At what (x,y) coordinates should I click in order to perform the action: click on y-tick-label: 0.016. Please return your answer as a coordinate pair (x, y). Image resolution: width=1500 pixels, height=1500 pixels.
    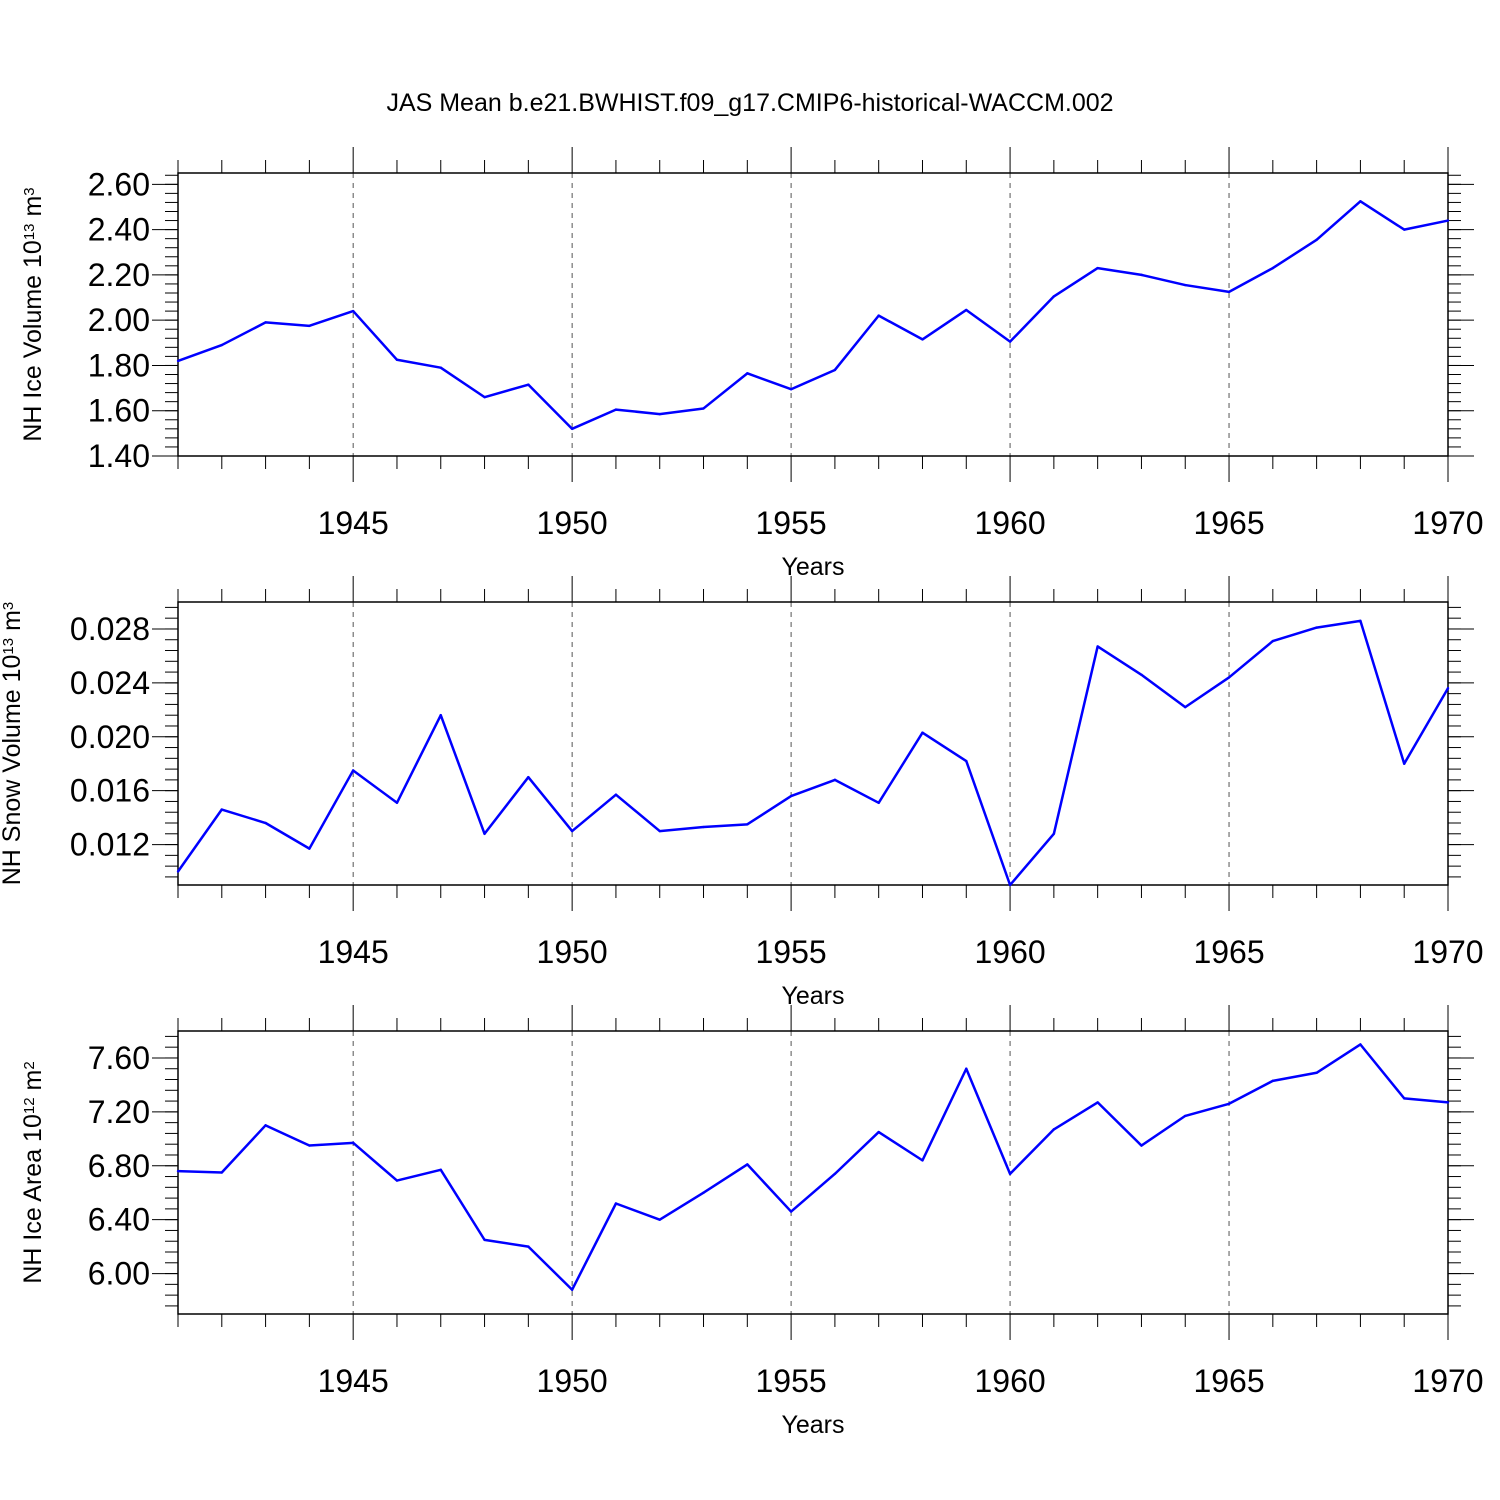
    Looking at the image, I should click on (110, 791).